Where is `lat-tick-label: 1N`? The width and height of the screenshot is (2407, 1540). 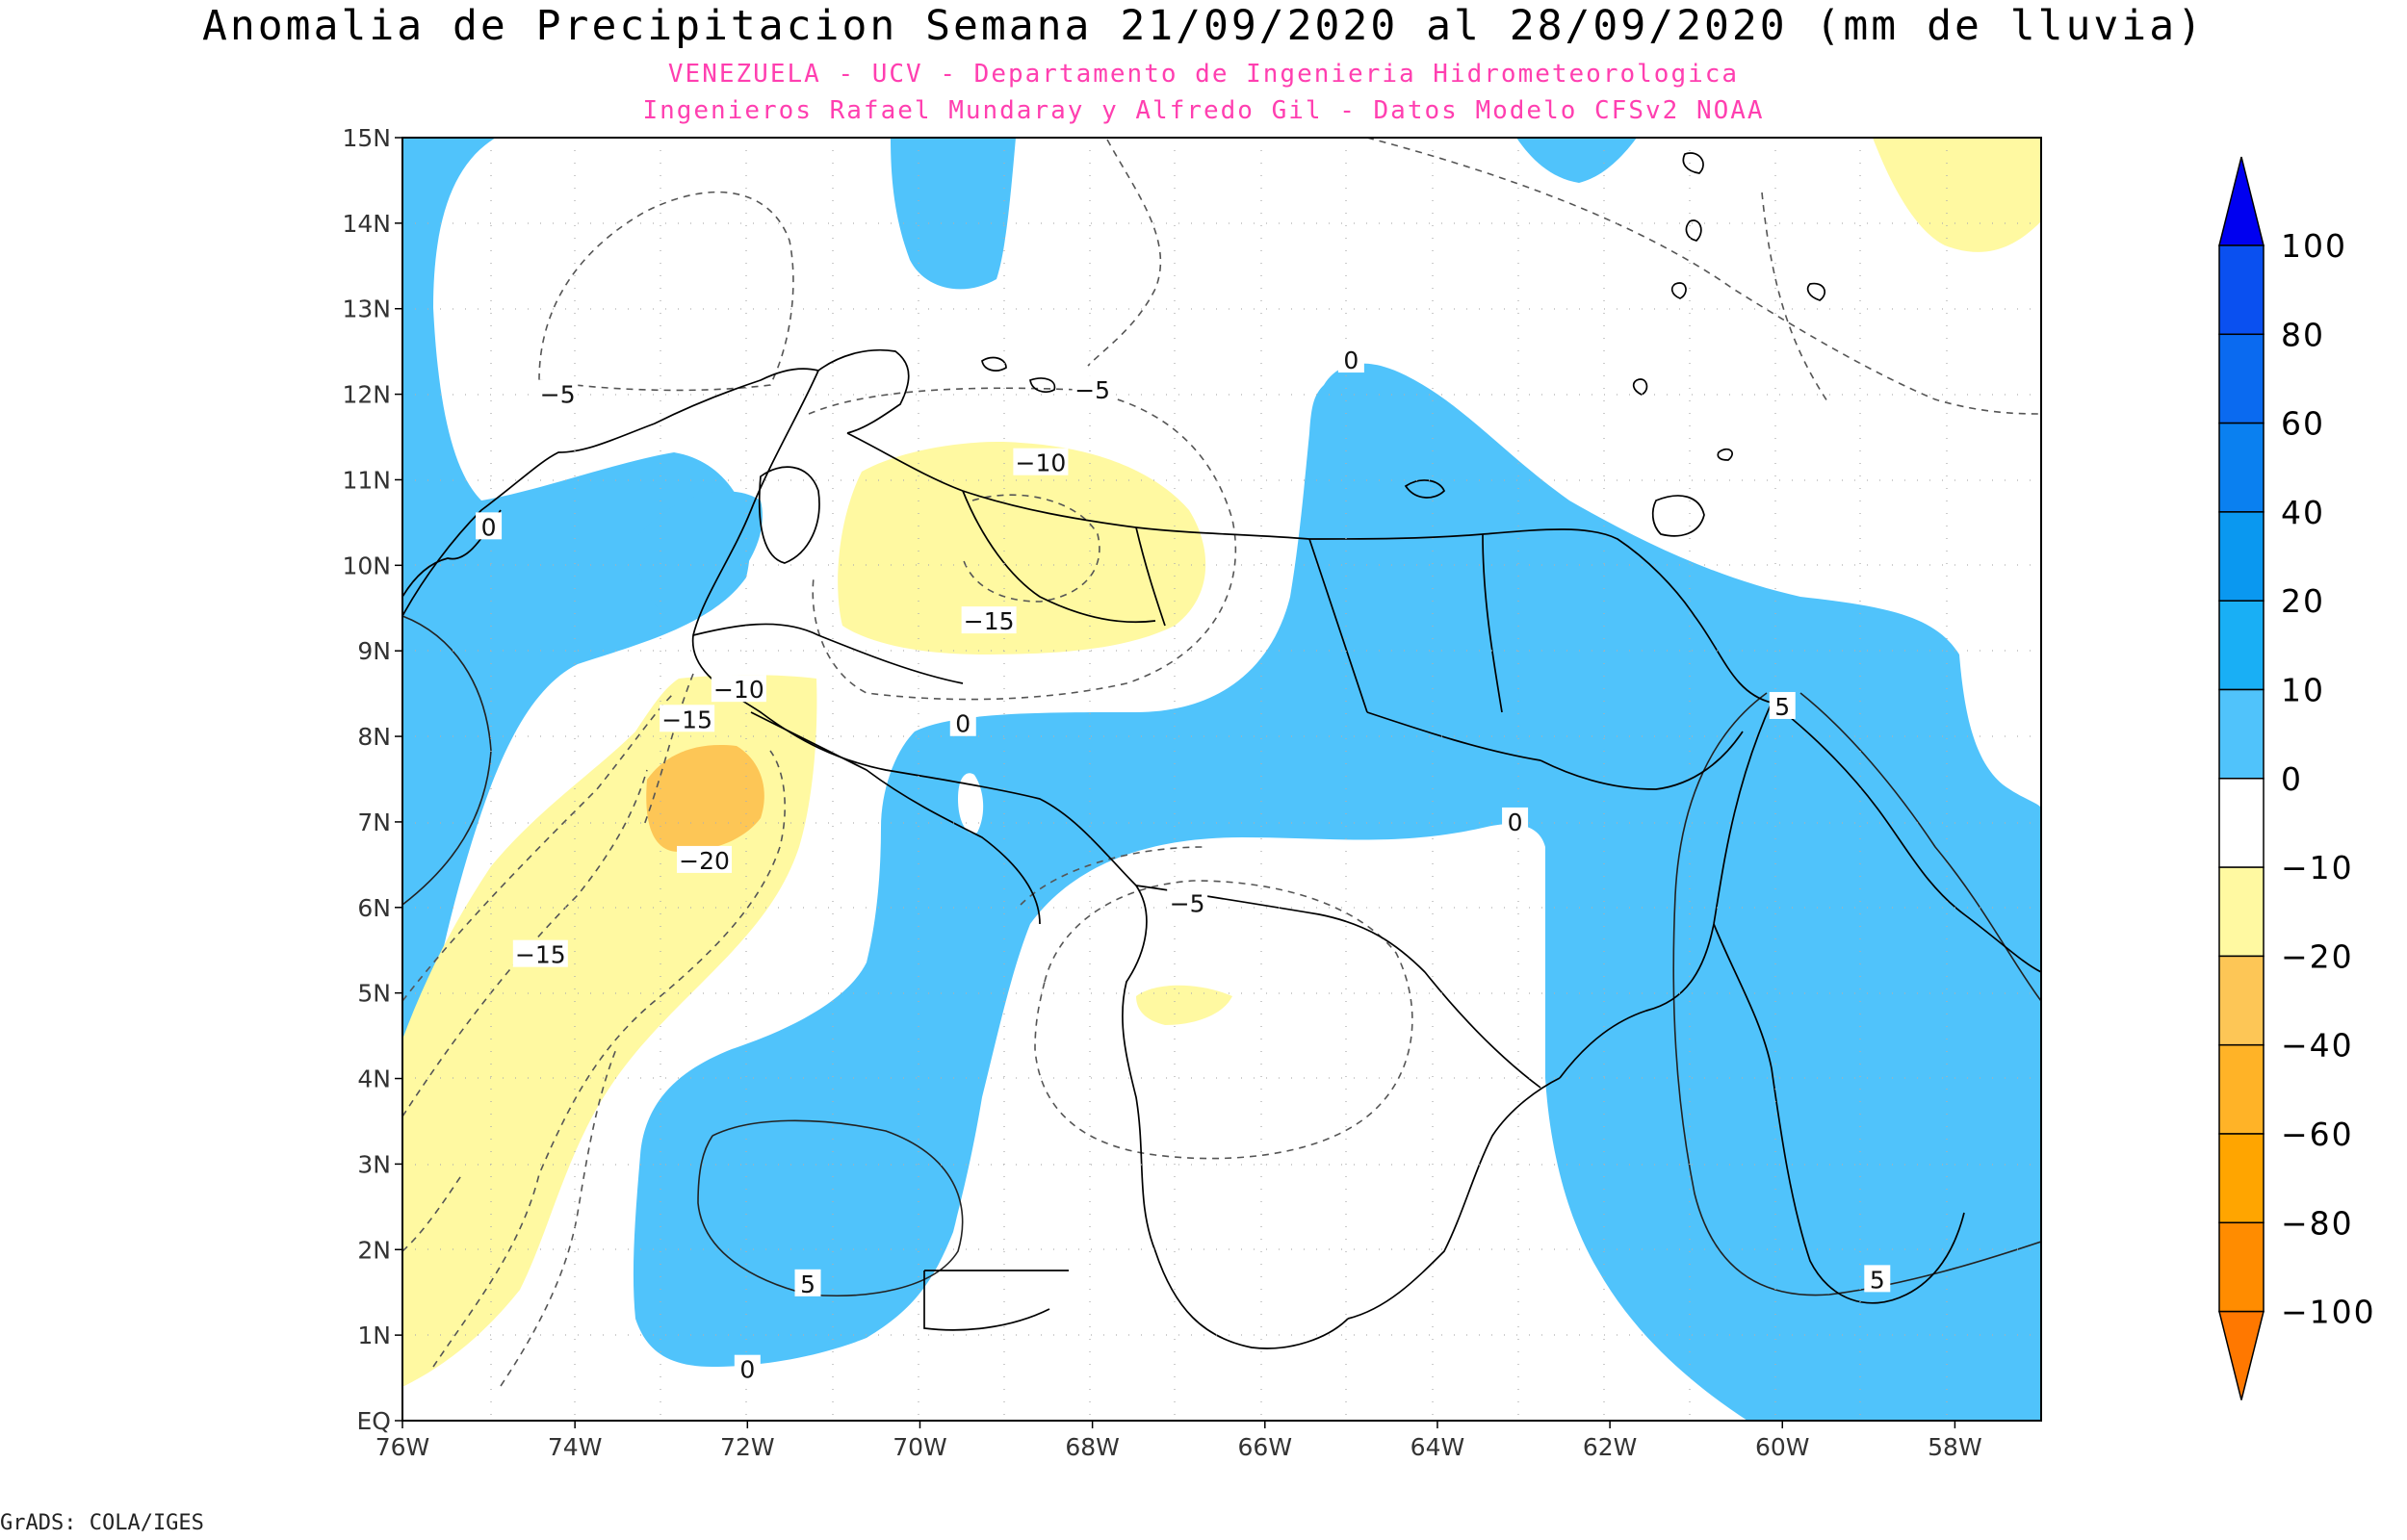
lat-tick-label: 1N is located at coordinates (374, 1335).